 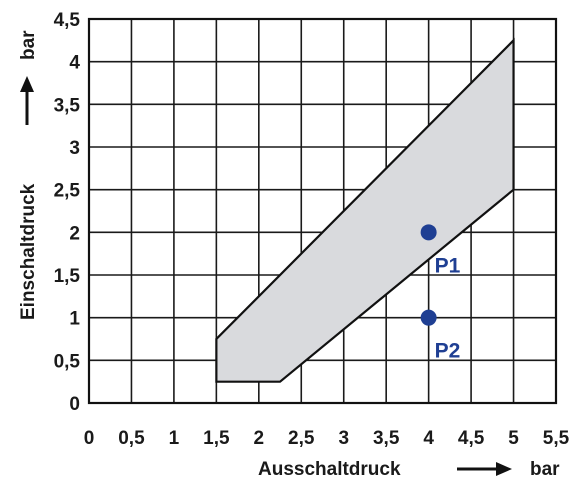 What do you see at coordinates (67, 212) in the screenshot?
I see `y-tick-labels: 0 0,5 1 1,5 2 2,5 3 3,5 4 4,5` at bounding box center [67, 212].